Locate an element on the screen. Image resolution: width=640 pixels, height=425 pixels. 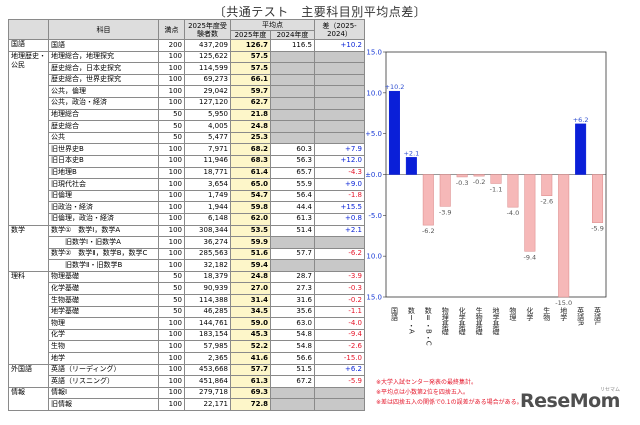
avg-2024-cell: 27.3 is located at coordinates (292, 289).